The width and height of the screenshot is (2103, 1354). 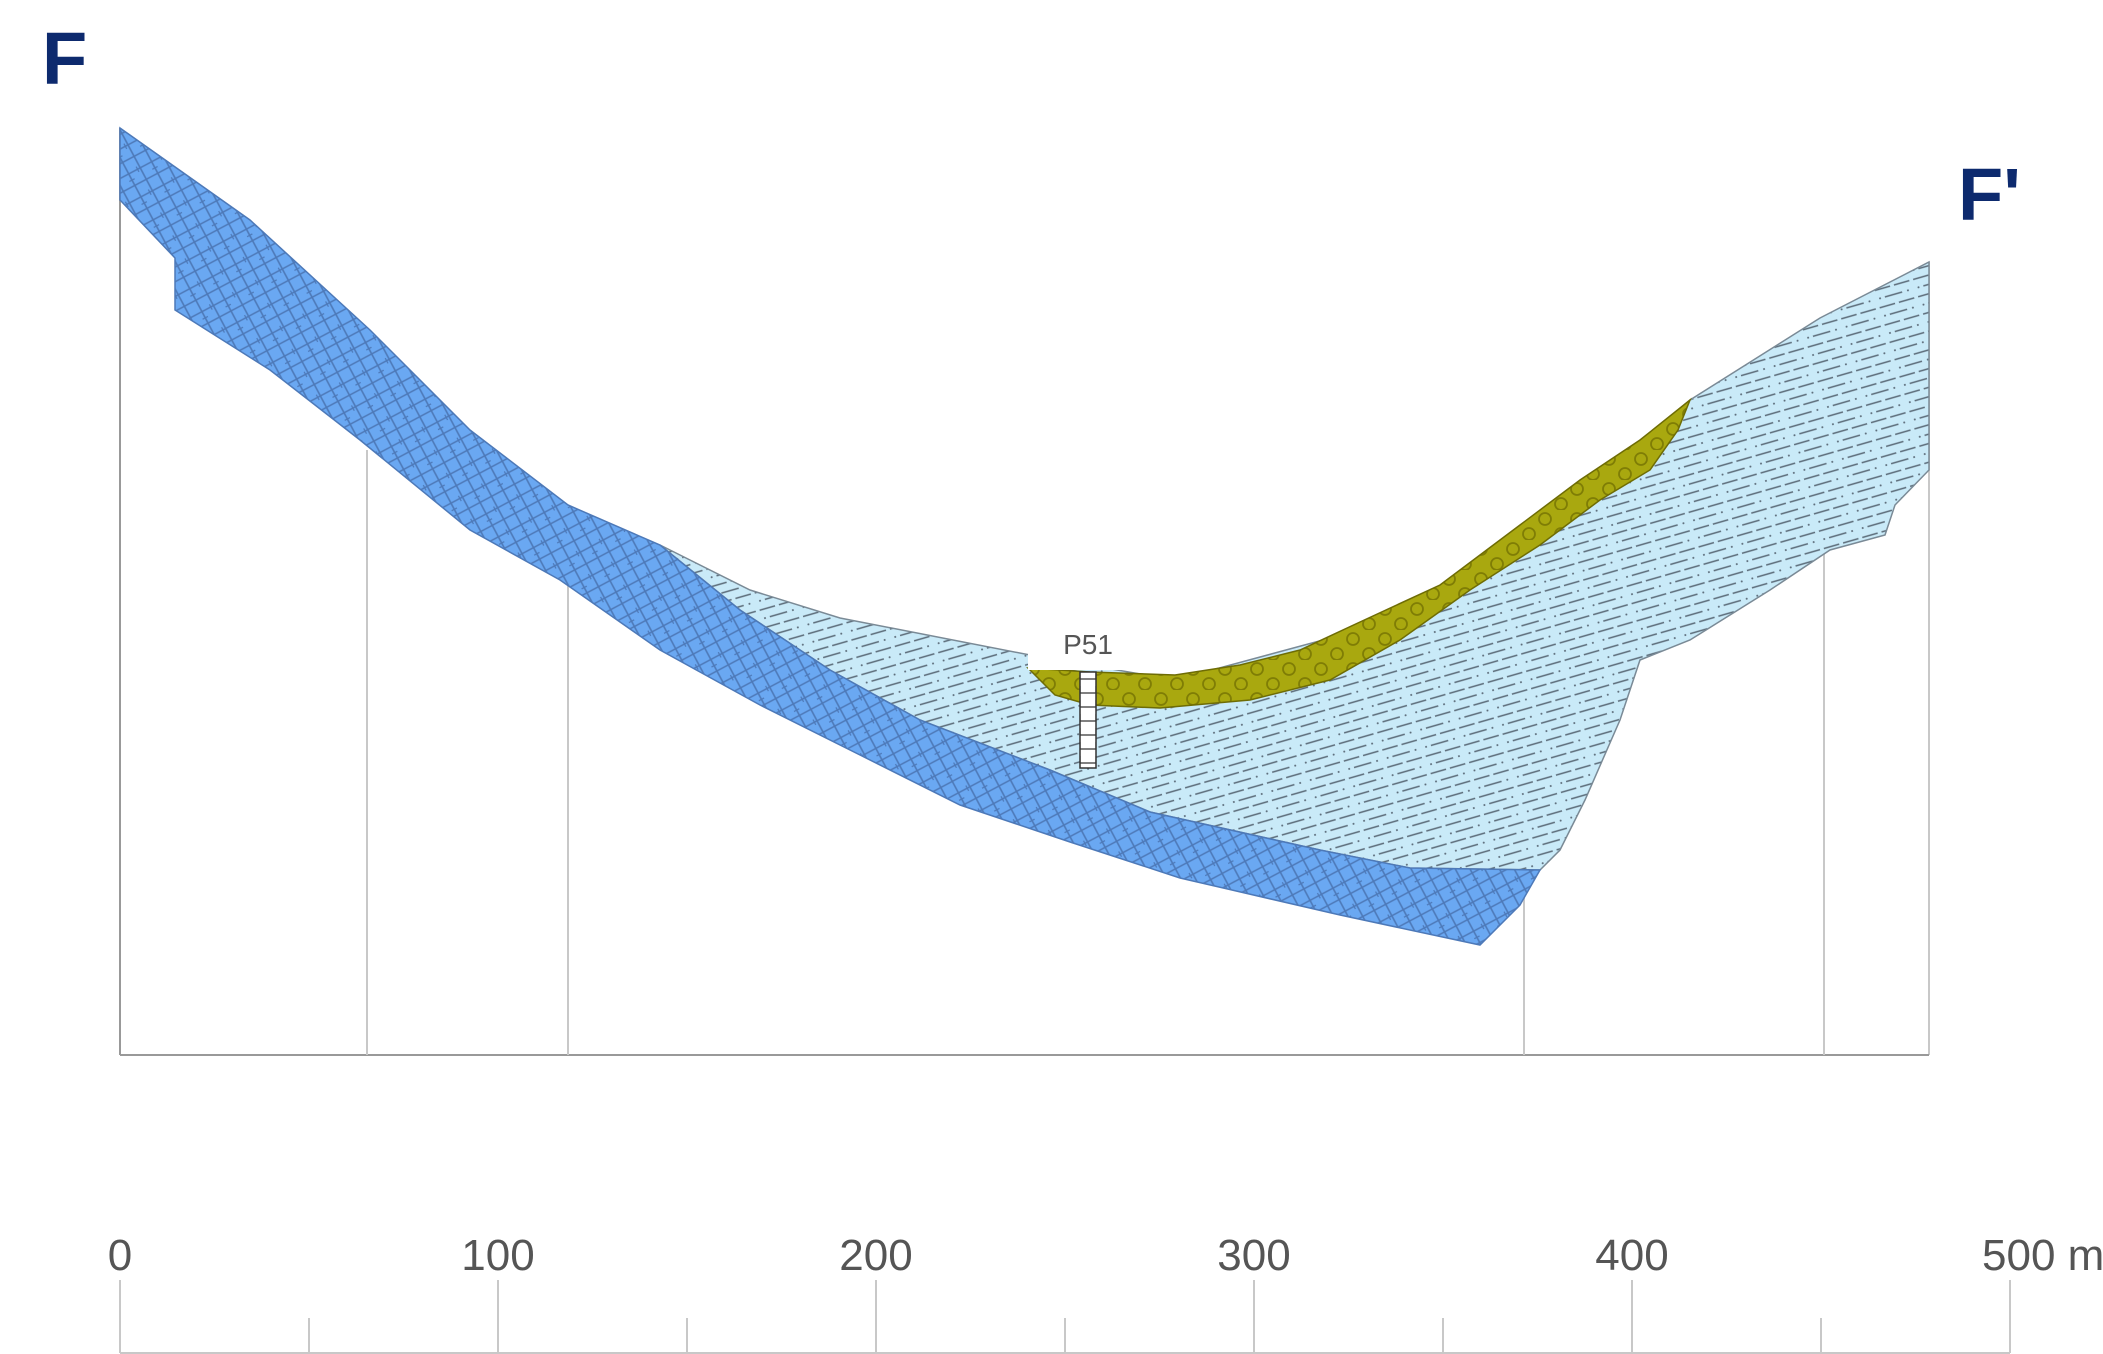 I want to click on scale-tick-label: 500 m, so click(x=2042, y=1255).